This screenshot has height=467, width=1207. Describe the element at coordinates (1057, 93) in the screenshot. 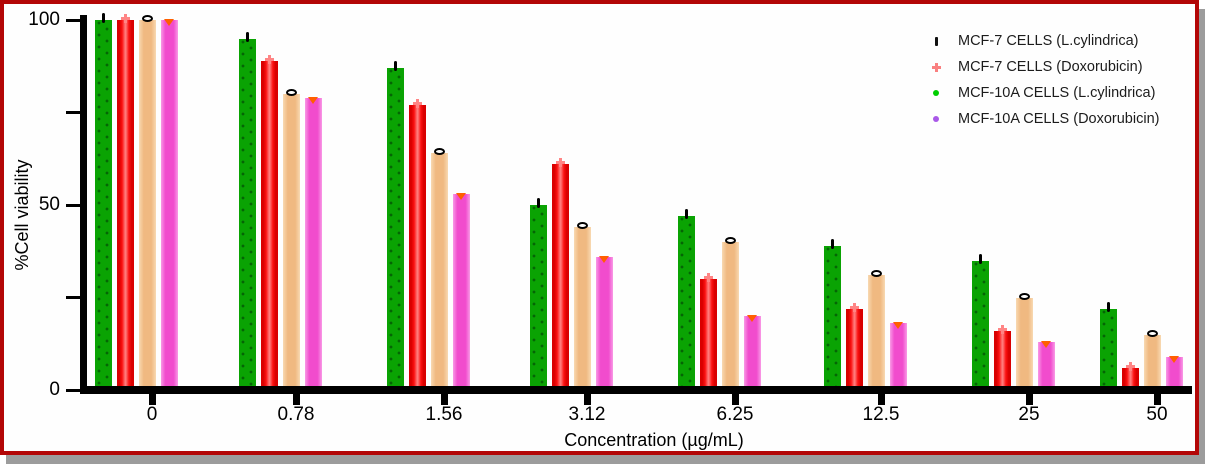

I see `legend-label: MCF-10A CELLS (L.cylindrica)` at that location.